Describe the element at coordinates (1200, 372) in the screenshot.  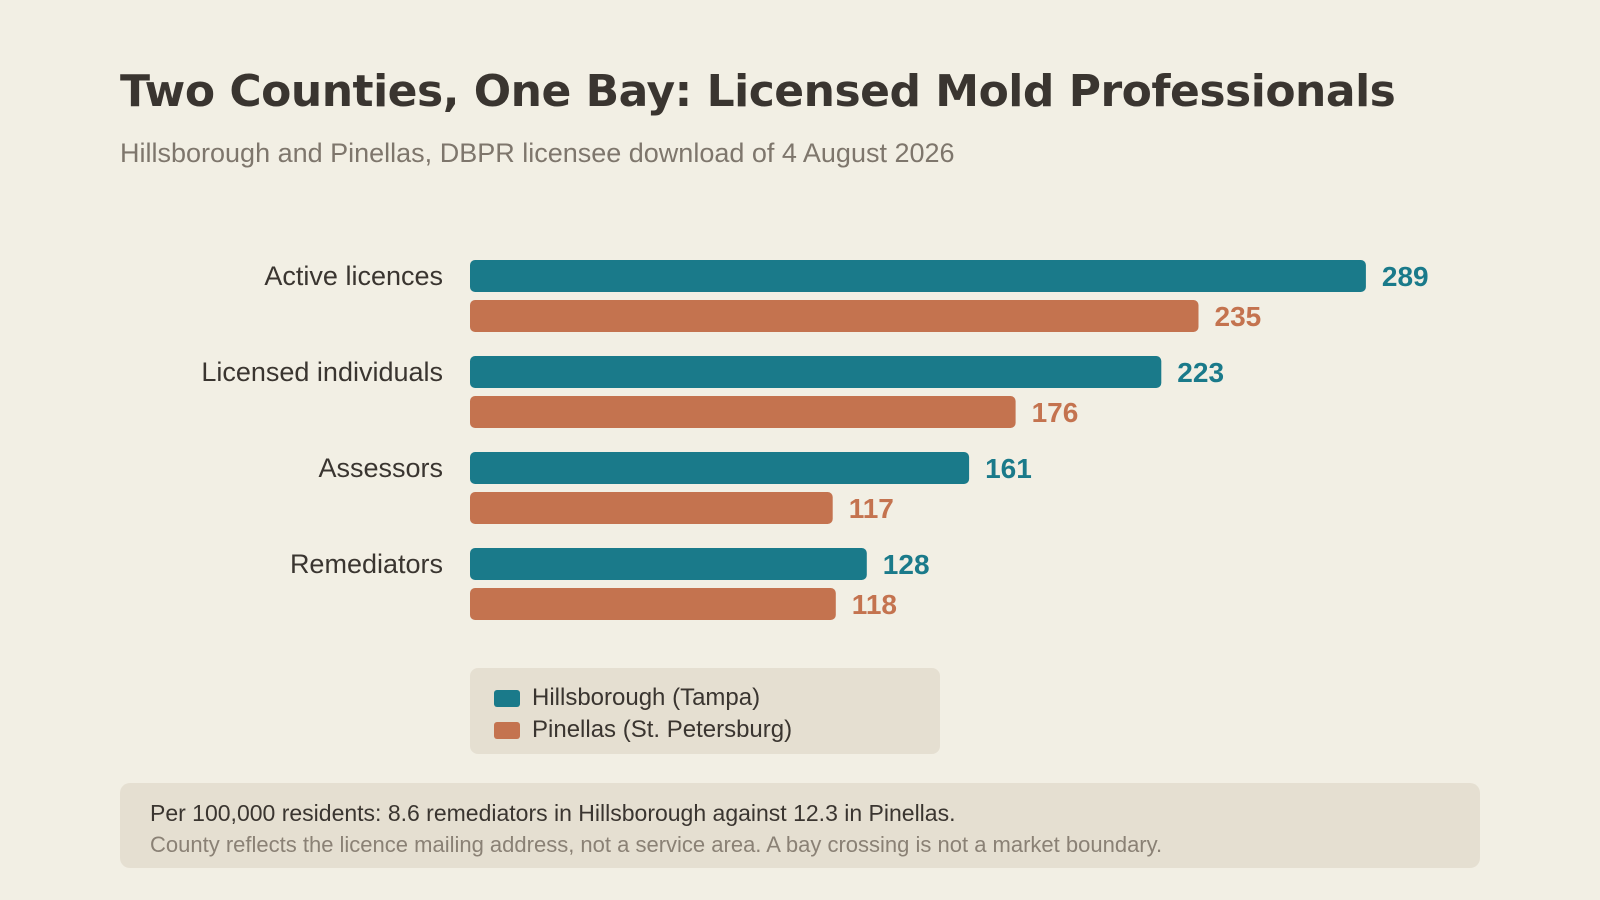
I see `value-label-hillsborough-licensed-individuals: 223` at that location.